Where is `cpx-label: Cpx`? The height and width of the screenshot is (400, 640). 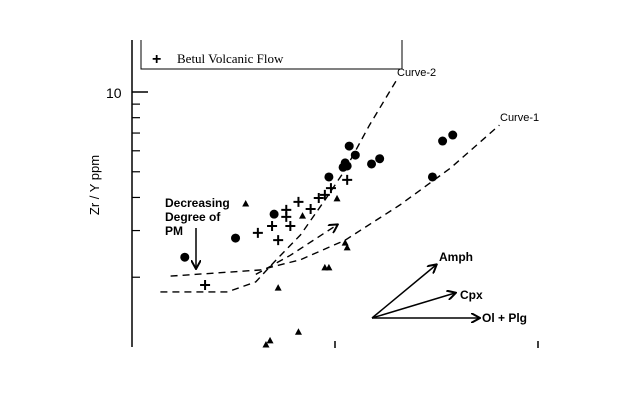 cpx-label: Cpx is located at coordinates (471, 295).